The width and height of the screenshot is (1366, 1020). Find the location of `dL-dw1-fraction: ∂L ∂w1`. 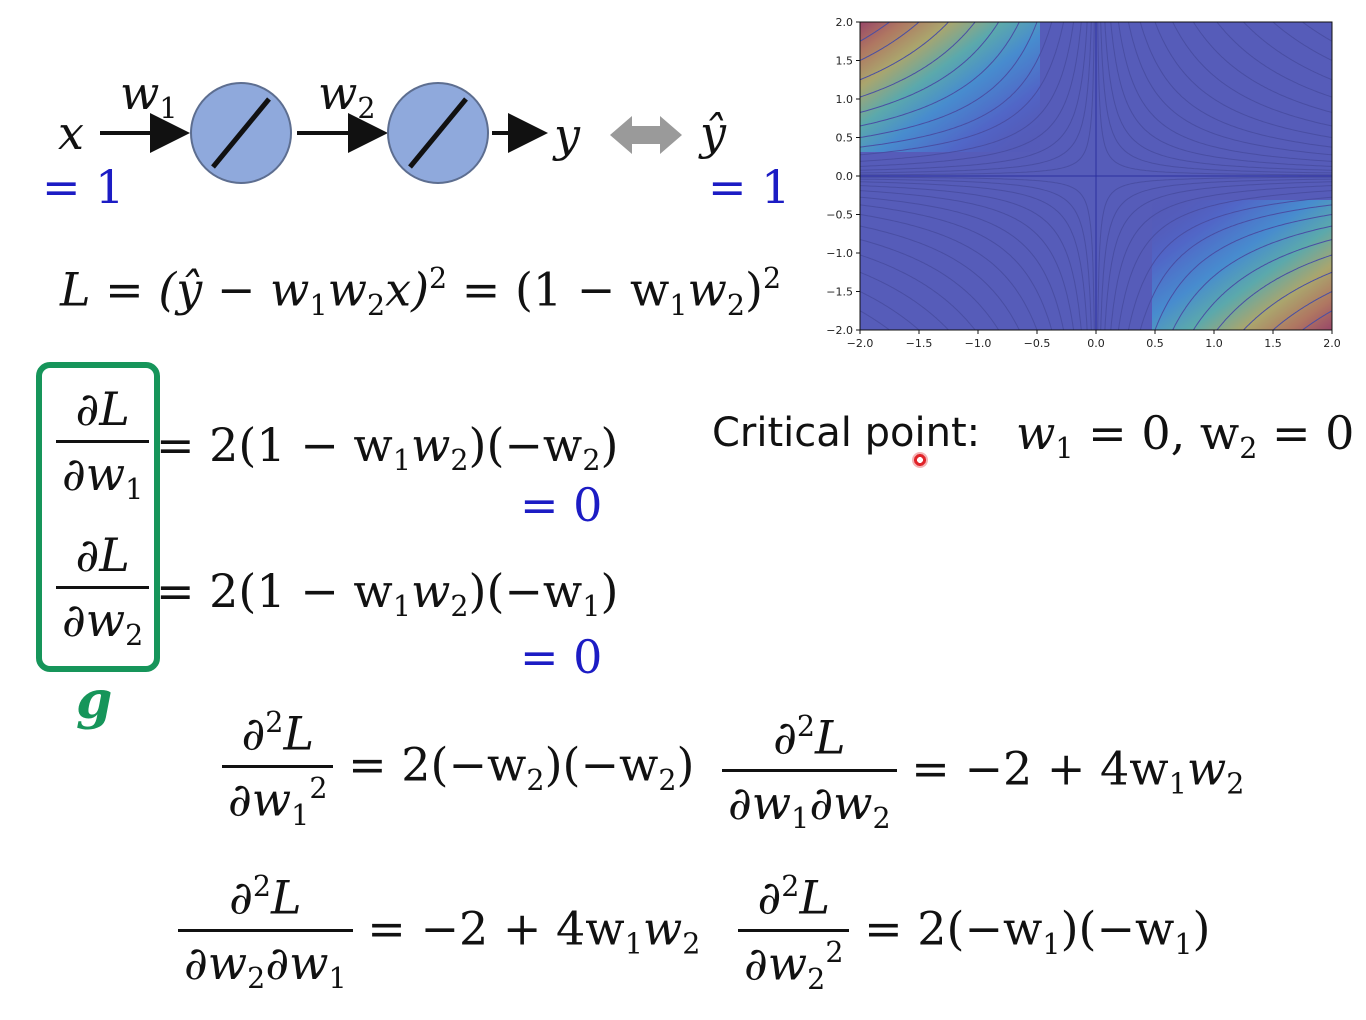

dL-dw1-fraction: ∂L ∂w1 is located at coordinates (103, 444).